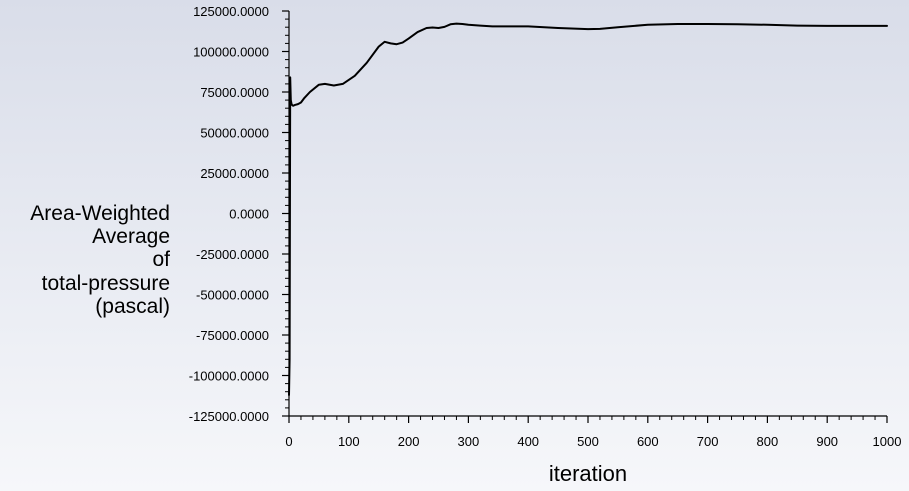 The width and height of the screenshot is (909, 491). Describe the element at coordinates (349, 441) in the screenshot. I see `x-tick-label: 100` at that location.